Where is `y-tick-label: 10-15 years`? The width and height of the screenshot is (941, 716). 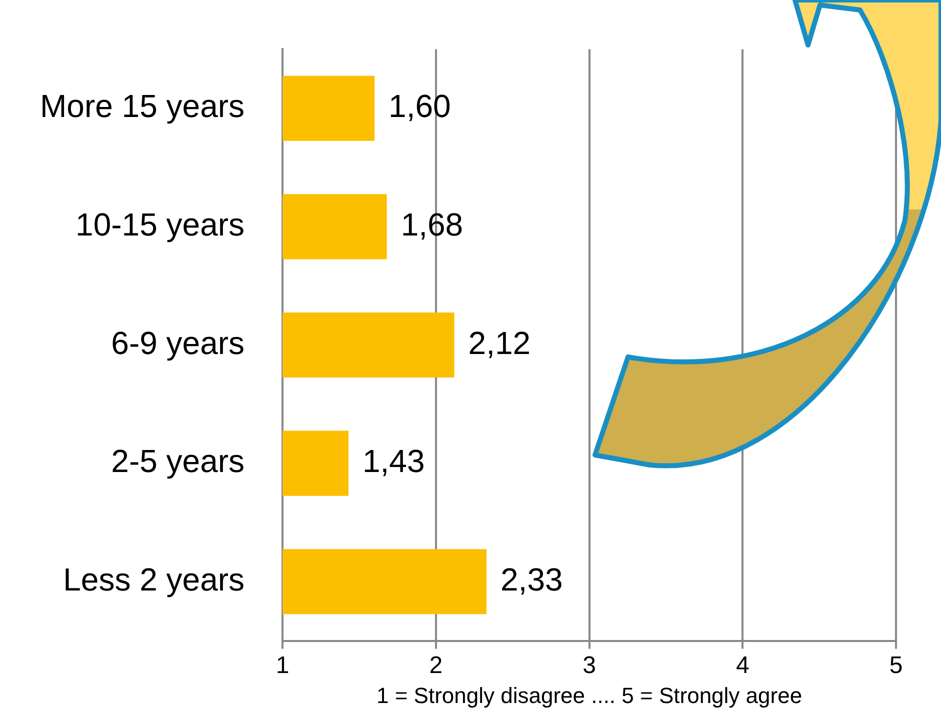 y-tick-label: 10-15 years is located at coordinates (160, 224).